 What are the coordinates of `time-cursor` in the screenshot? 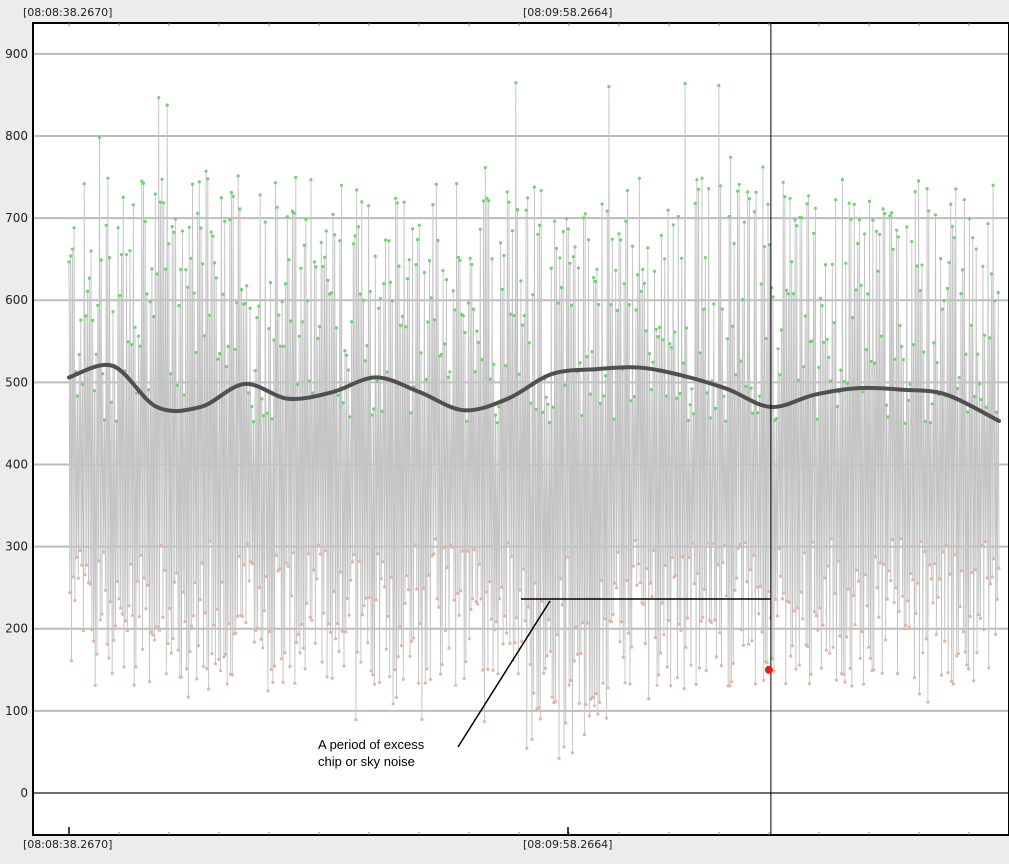 It's located at (768, 429).